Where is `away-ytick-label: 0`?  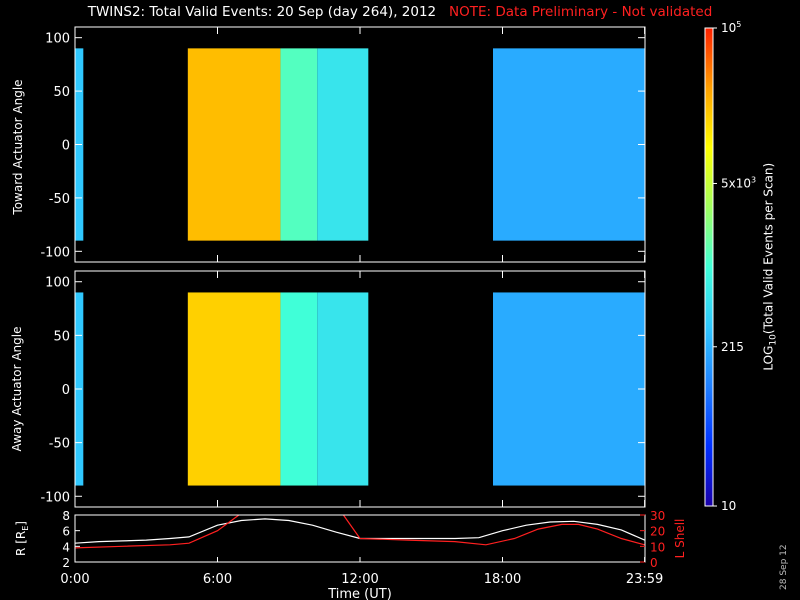
away-ytick-label: 0 is located at coordinates (66, 390).